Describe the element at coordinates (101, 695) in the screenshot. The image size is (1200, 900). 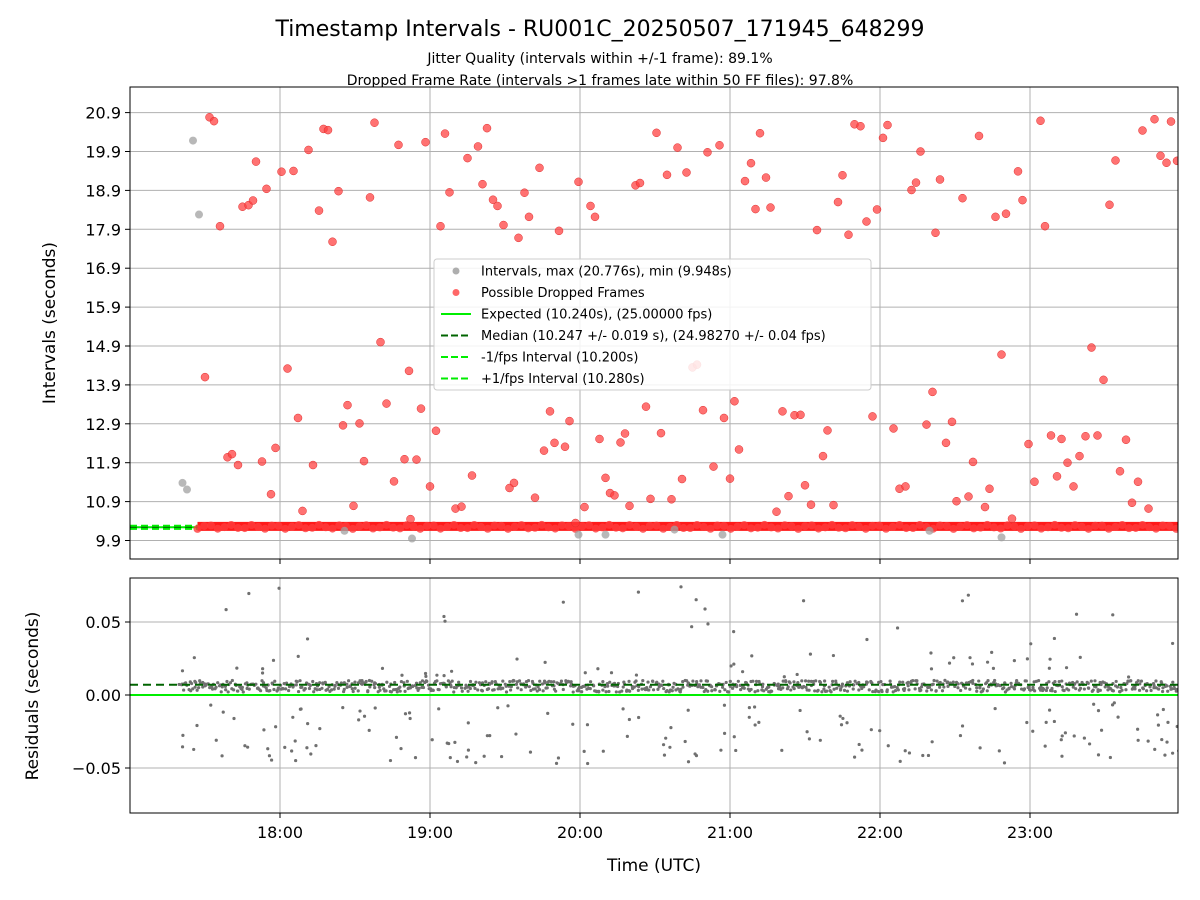
I see `residuals-y-ticks: 0.05 0.00 −0.05` at that location.